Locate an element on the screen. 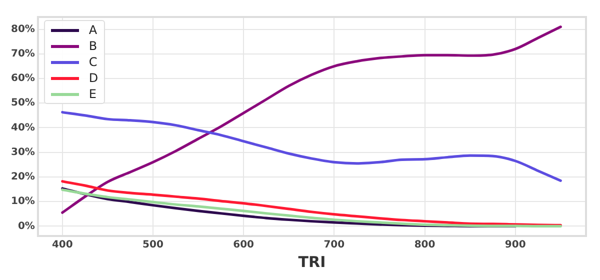  y-tick-label: 60% is located at coordinates (23, 78).